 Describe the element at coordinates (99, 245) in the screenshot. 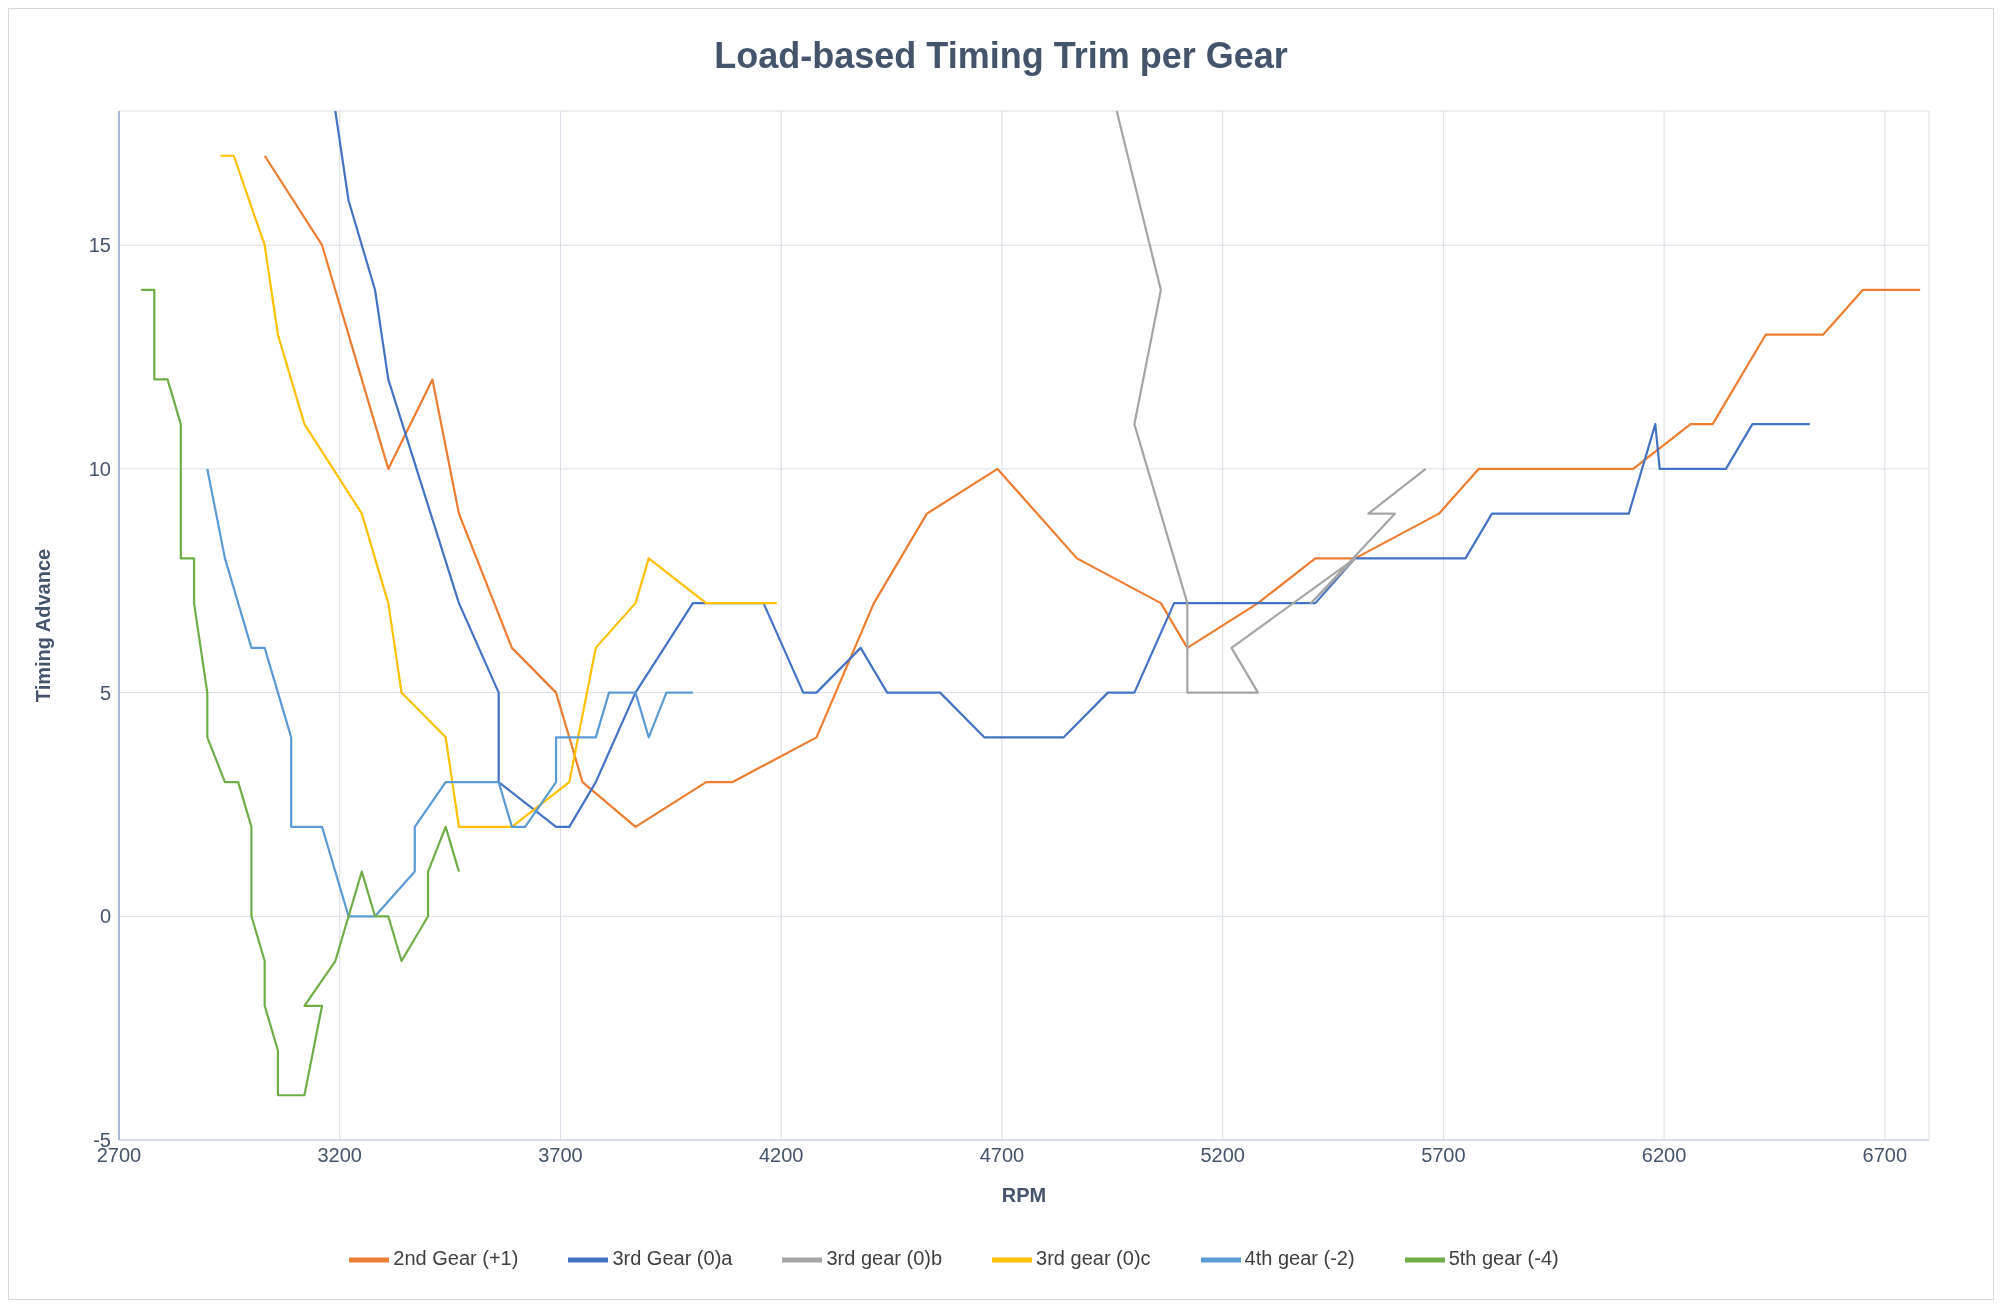

I see `y-tick-label: 15` at that location.